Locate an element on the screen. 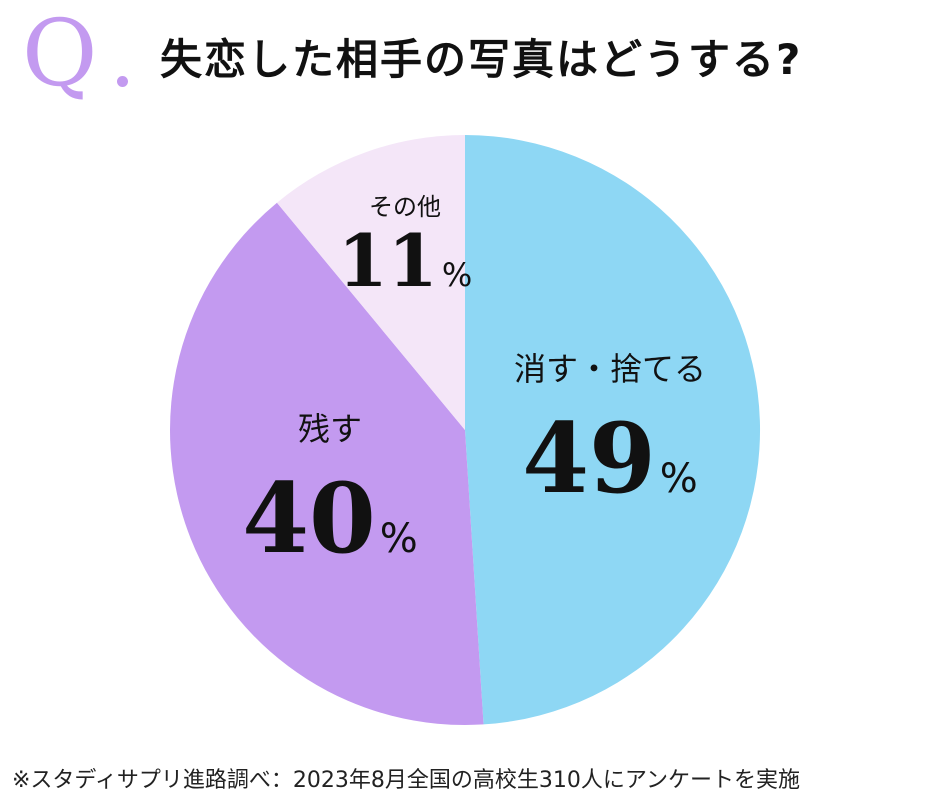 The width and height of the screenshot is (930, 799). slice-value: 11% is located at coordinates (405, 260).